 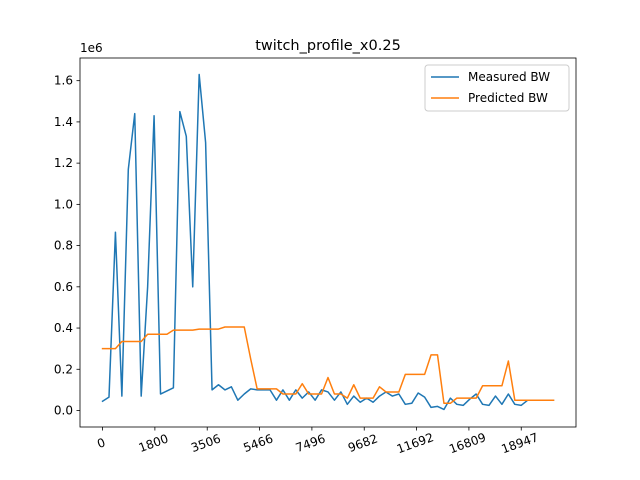 I want to click on legend-box, so click(x=497, y=88).